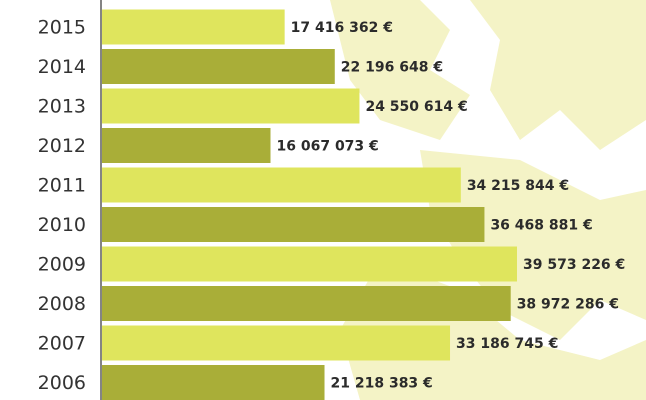 The width and height of the screenshot is (646, 400). Describe the element at coordinates (327, 147) in the screenshot. I see `value-label: 16 067 073 €` at that location.